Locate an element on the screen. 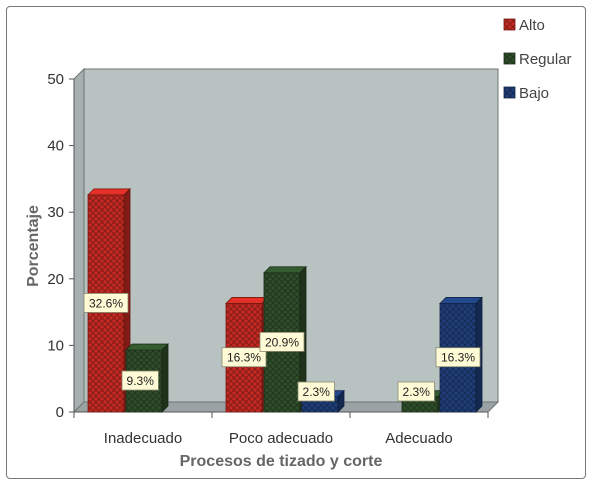 The image size is (592, 485). x-category-label: Adecuado is located at coordinates (419, 438).